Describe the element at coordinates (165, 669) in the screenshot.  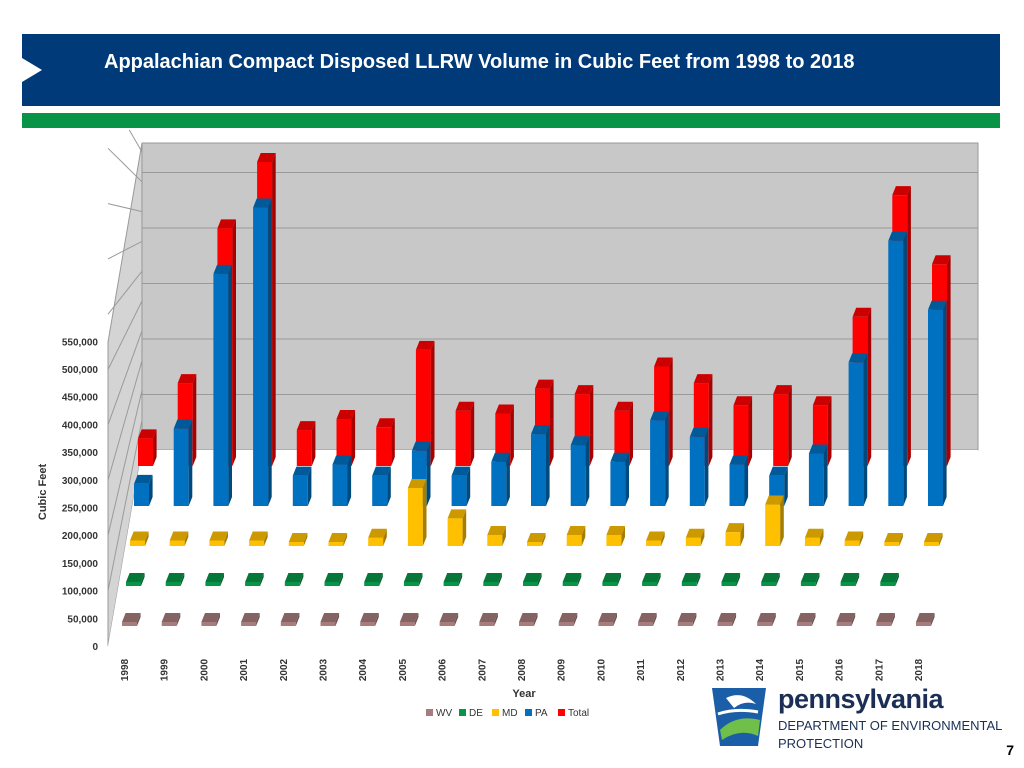
I see `x-tick-label: 1999` at that location.